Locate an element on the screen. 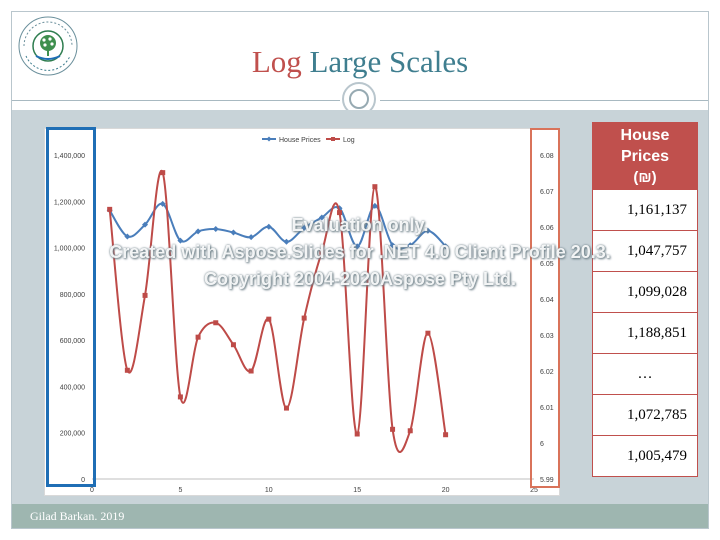 This screenshot has height=540, width=720. legend-marker-log is located at coordinates (333, 139).